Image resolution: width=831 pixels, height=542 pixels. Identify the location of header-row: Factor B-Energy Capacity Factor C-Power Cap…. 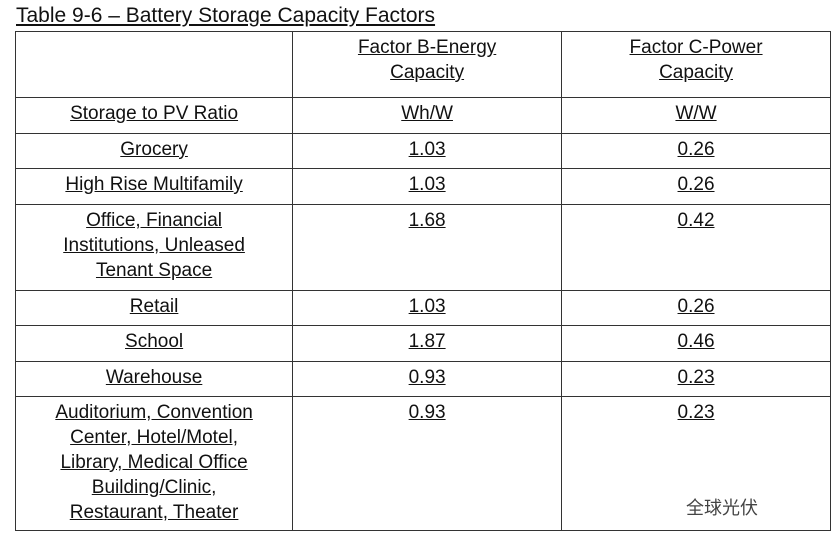
(422, 64).